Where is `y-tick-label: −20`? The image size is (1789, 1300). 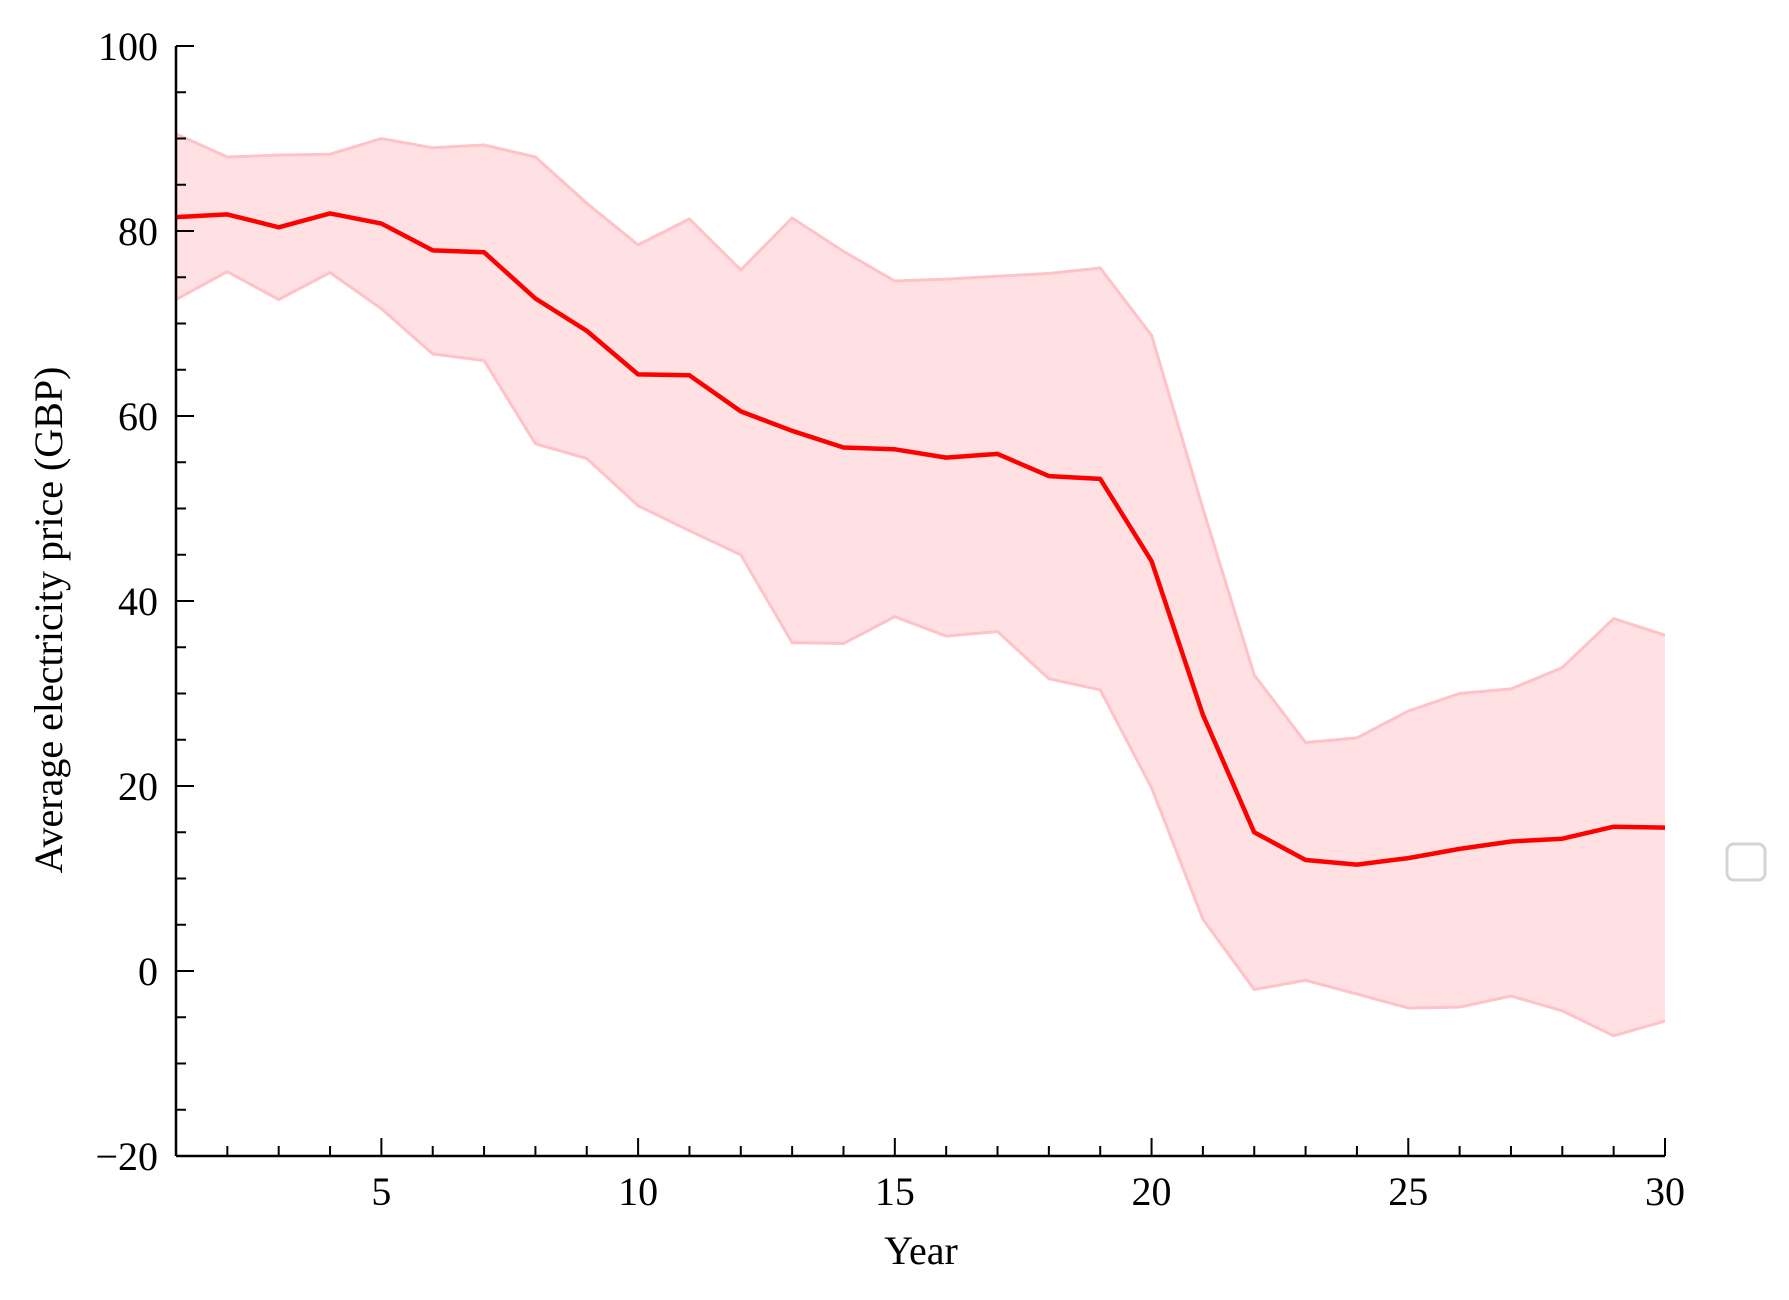
y-tick-label: −20 is located at coordinates (126, 1156).